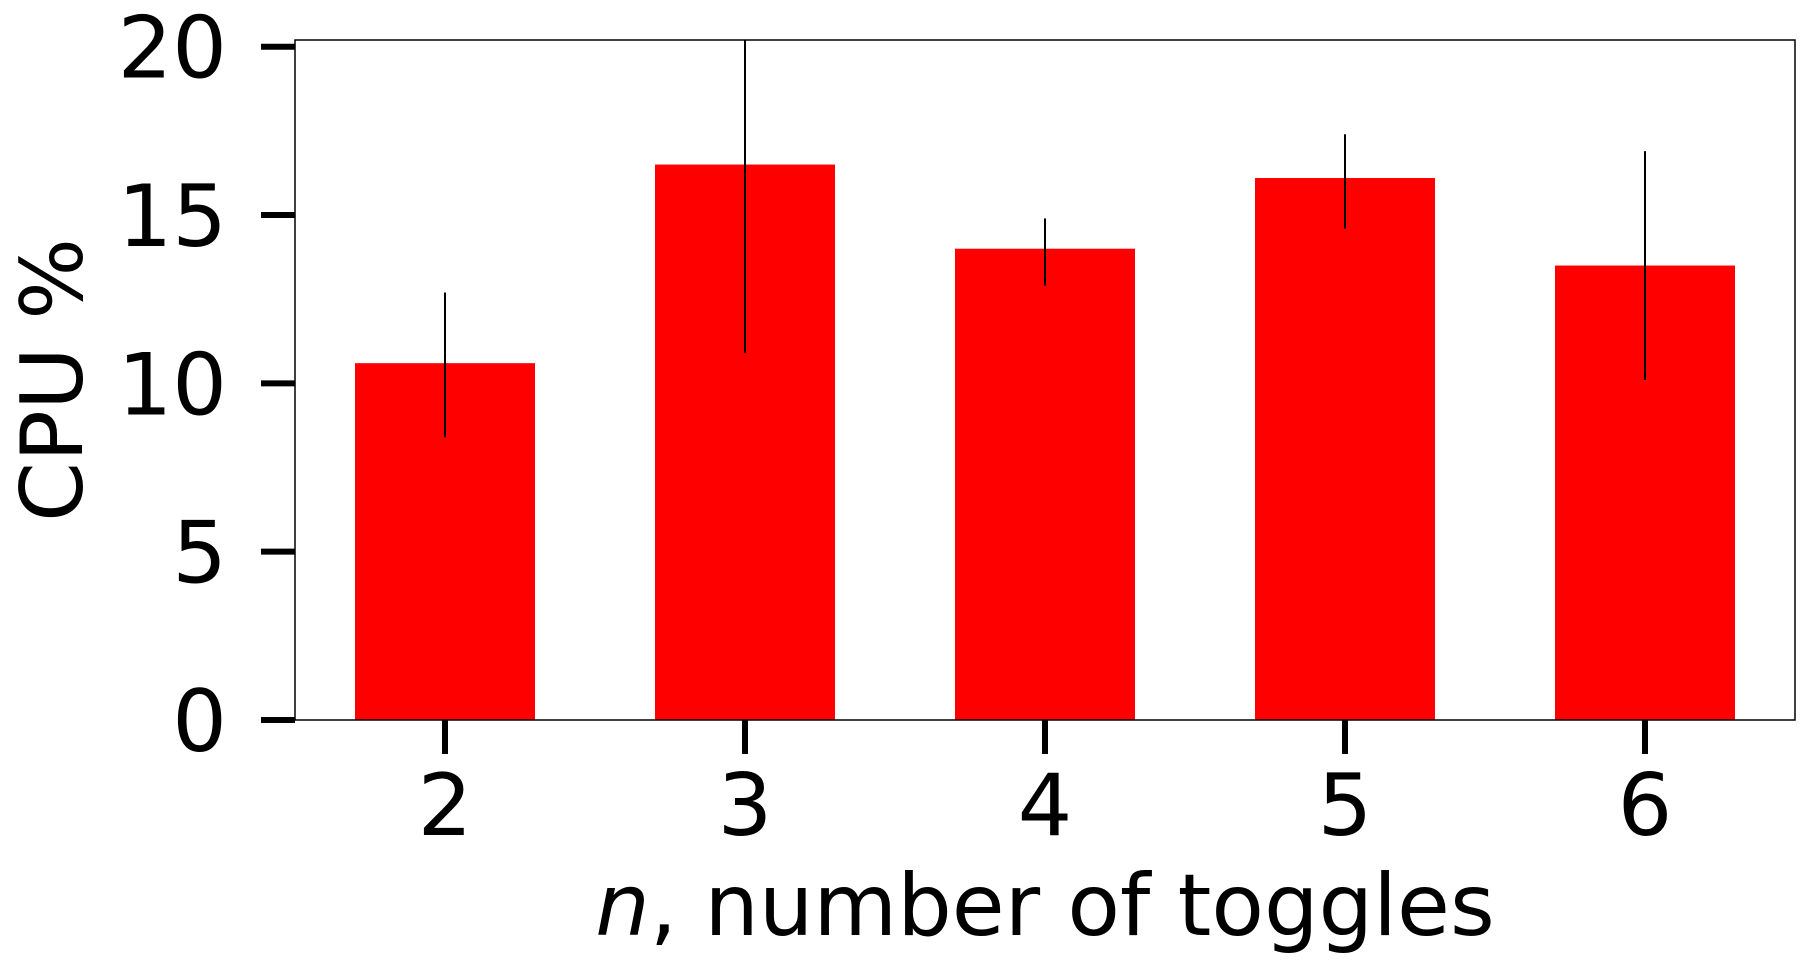 This screenshot has width=1803, height=963. What do you see at coordinates (1645, 806) in the screenshot?
I see `x-tick-label-6: 6` at bounding box center [1645, 806].